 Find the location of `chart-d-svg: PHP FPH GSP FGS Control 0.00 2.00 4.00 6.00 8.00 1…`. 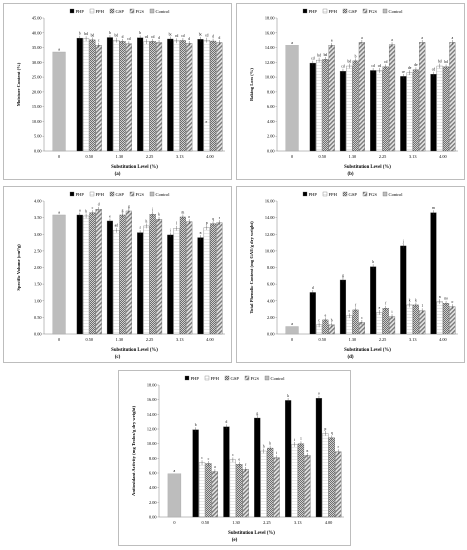

chart-d-svg: PHP FPH GSP FGS Control 0.00 2.00 4.00 6.00 8.00 1… is located at coordinates (353, 272).